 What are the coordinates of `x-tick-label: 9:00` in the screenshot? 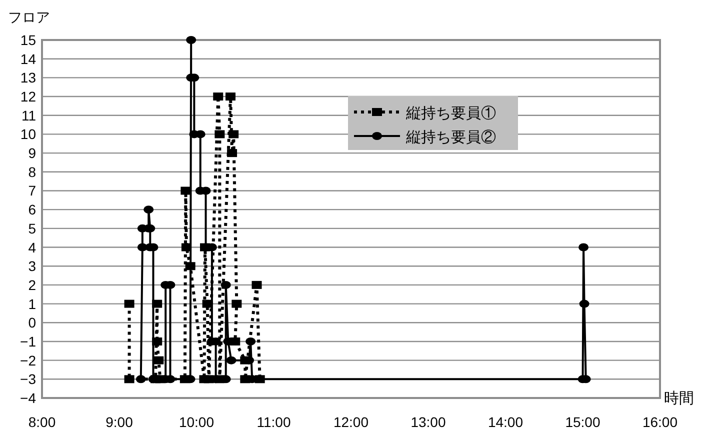 It's located at (120, 422).